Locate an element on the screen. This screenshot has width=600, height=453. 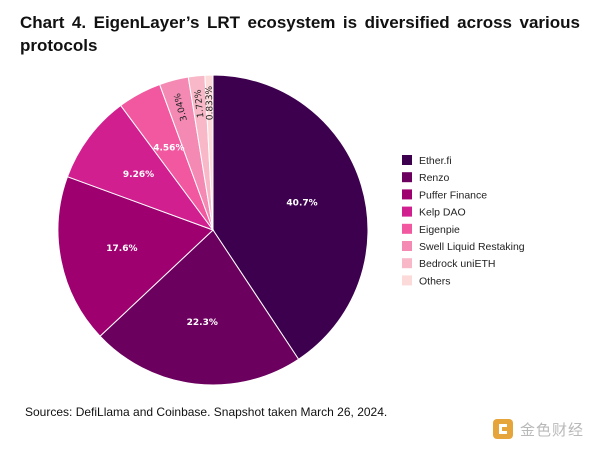
legend-label-puffer-finance: Puffer Finance is located at coordinates (453, 195).